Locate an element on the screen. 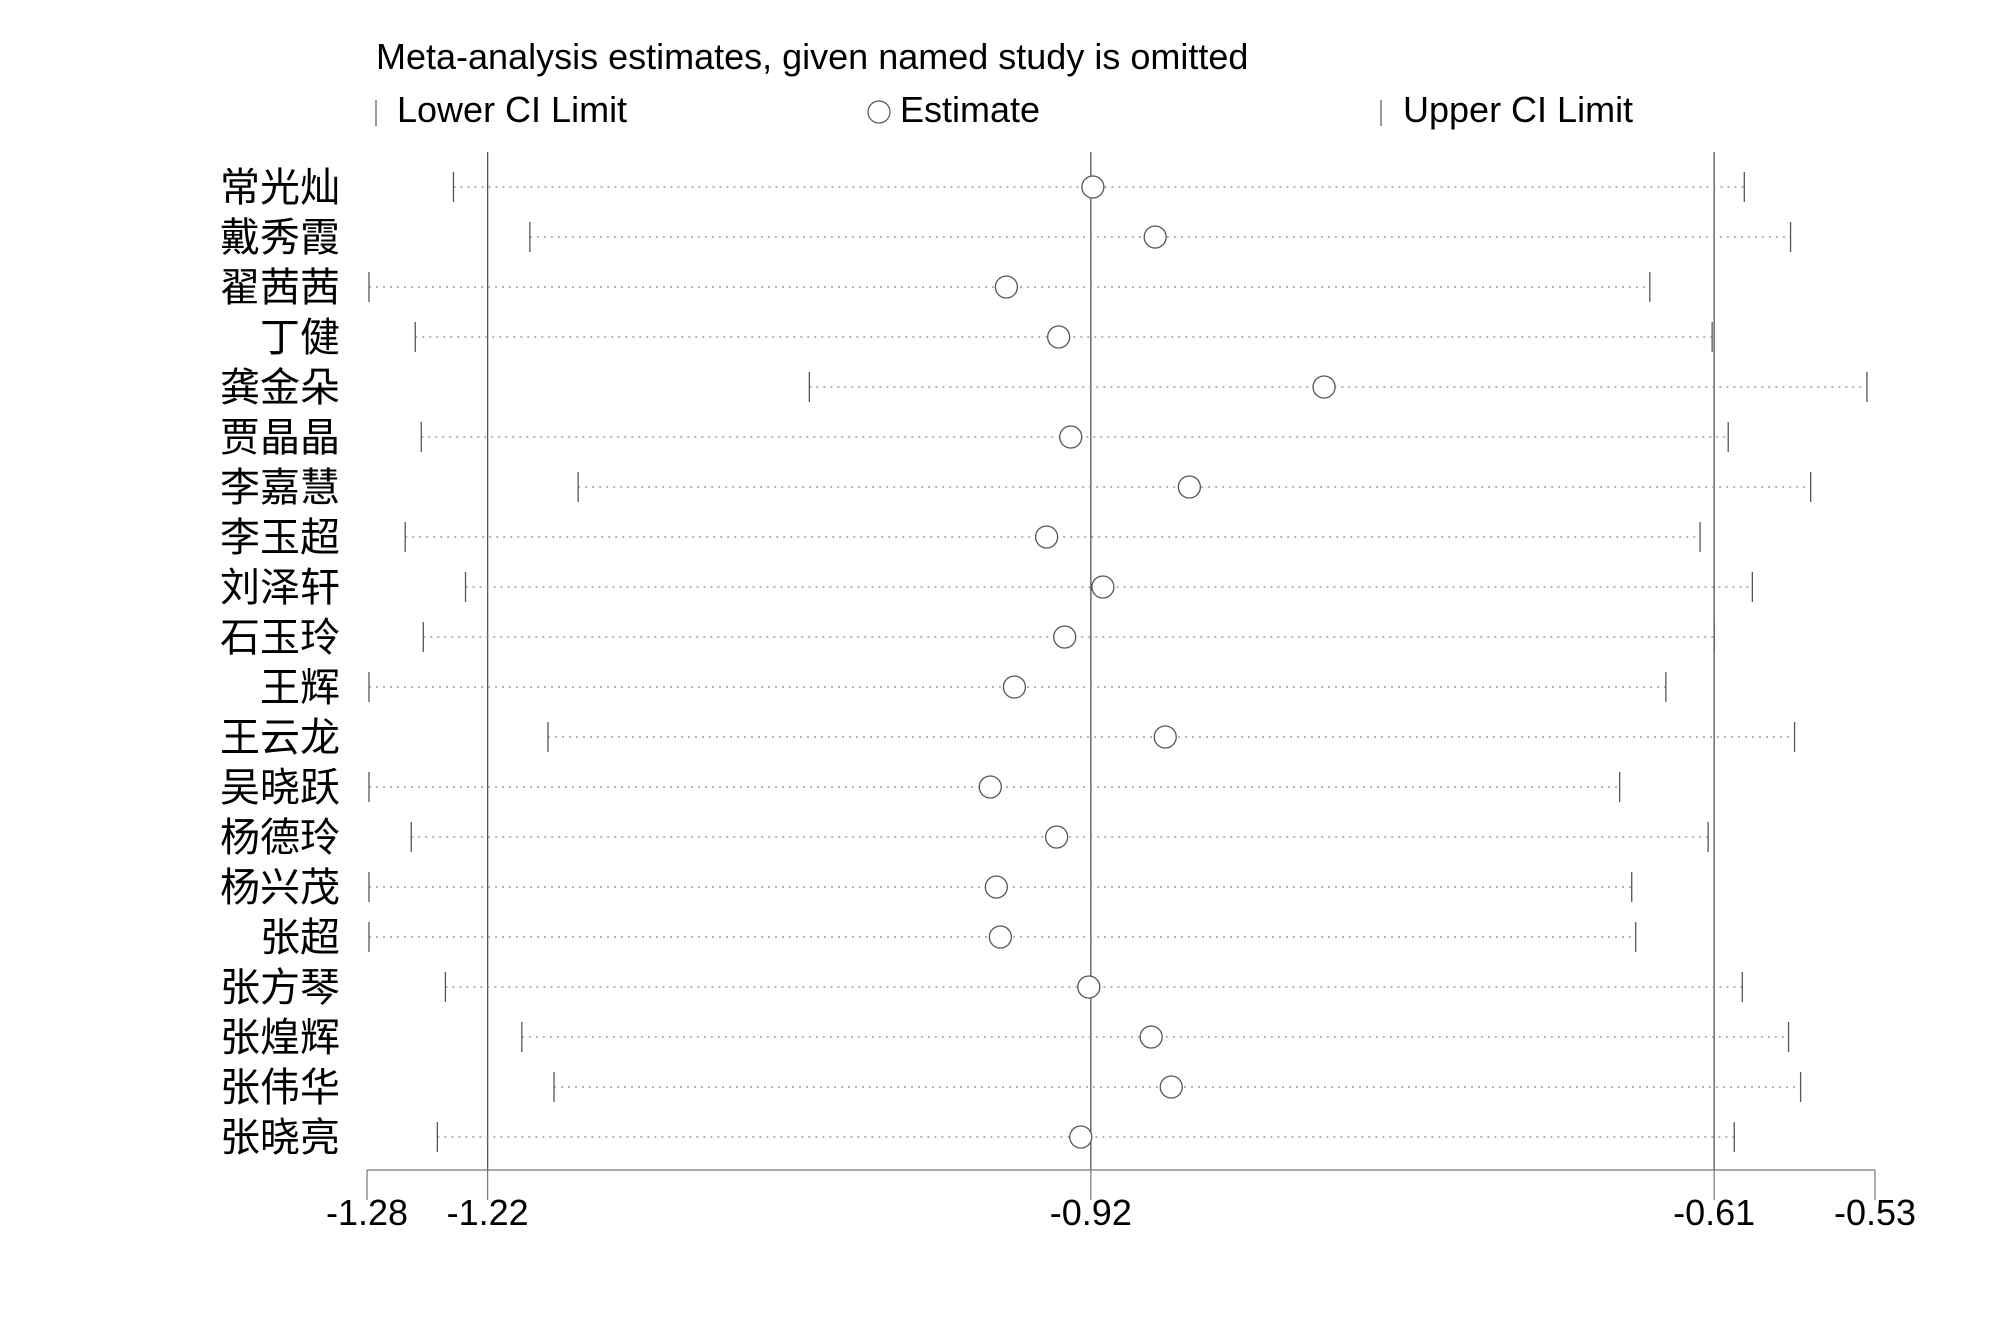 Image resolution: width=2000 pixels, height=1333 pixels. legend-upper-ci-label: Upper CI Limit is located at coordinates (1518, 109).